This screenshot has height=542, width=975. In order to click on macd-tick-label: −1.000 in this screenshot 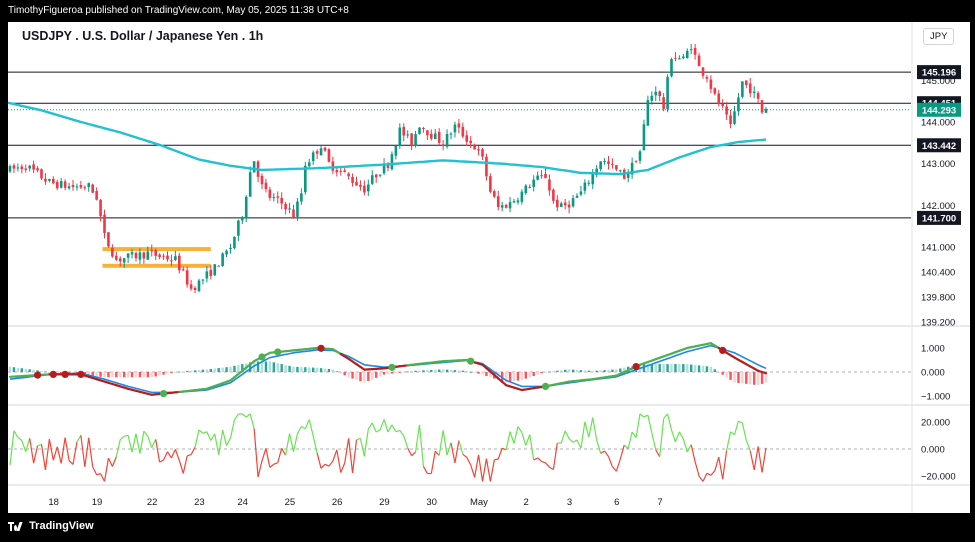, I will do `click(935, 397)`.